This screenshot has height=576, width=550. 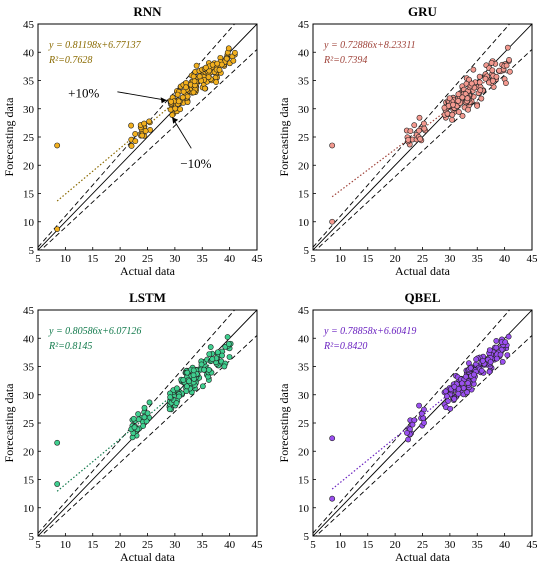 I want to click on y-tick-label: 35, so click(x=29, y=368).